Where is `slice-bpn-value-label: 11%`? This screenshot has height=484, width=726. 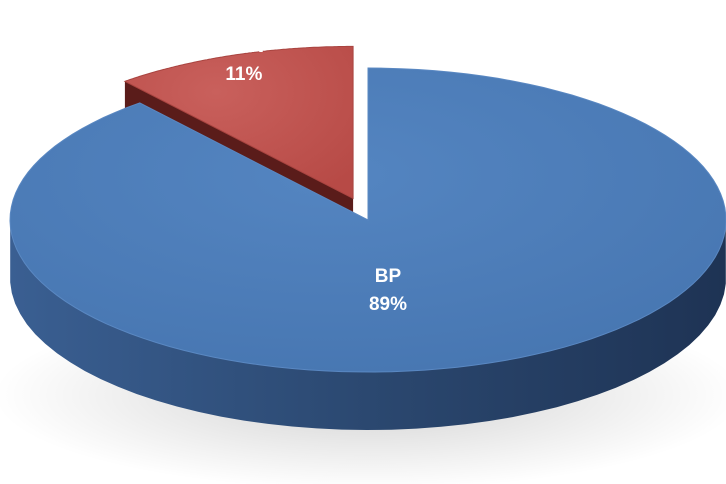 slice-bpn-value-label: 11% is located at coordinates (243, 74).